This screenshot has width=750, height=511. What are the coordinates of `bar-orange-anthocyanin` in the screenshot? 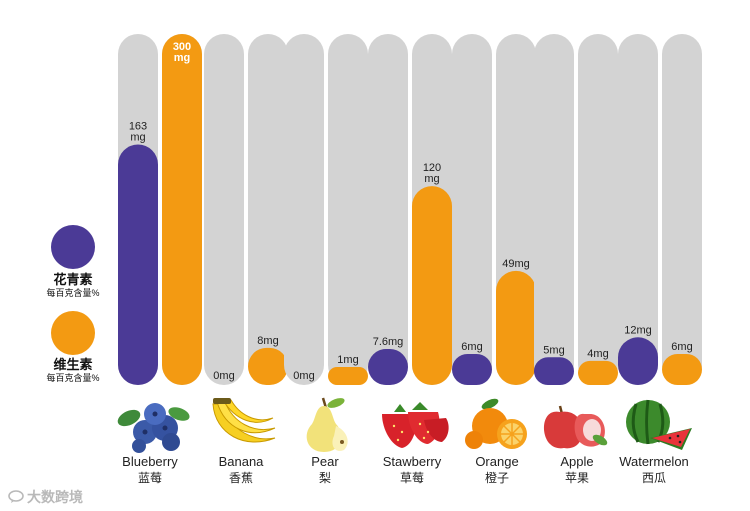 It's located at (472, 369).